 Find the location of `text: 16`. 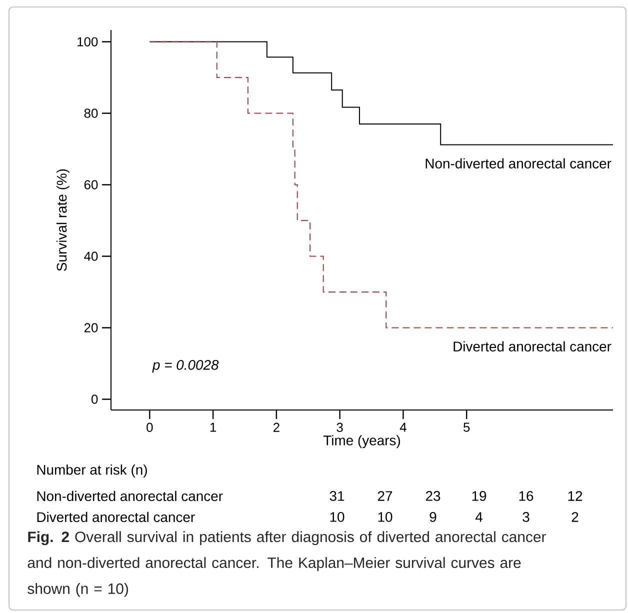

text: 16 is located at coordinates (526, 496).